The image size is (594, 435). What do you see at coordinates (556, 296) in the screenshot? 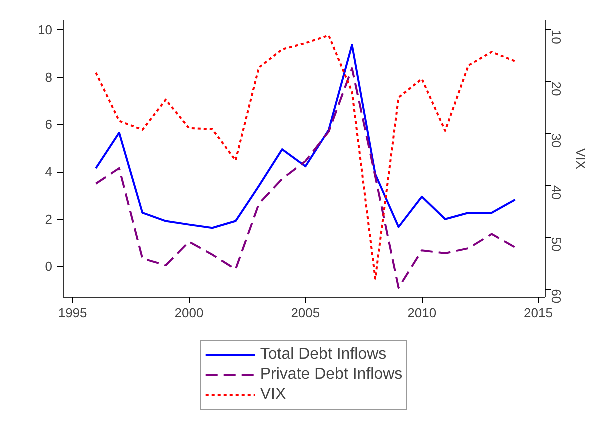
I see `y2-tick-label: 60` at bounding box center [556, 296].